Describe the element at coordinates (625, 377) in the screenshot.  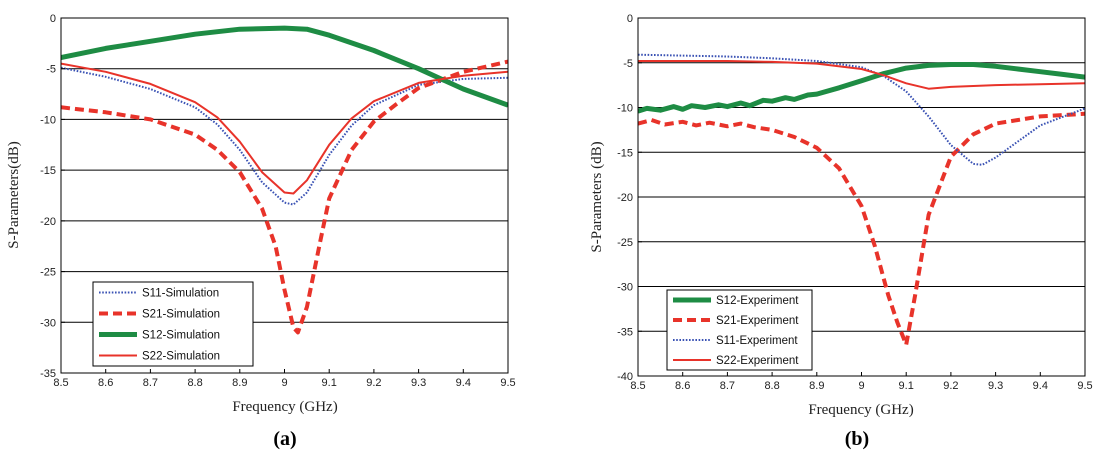
I see `y-tick-label-b-8: -40` at that location.